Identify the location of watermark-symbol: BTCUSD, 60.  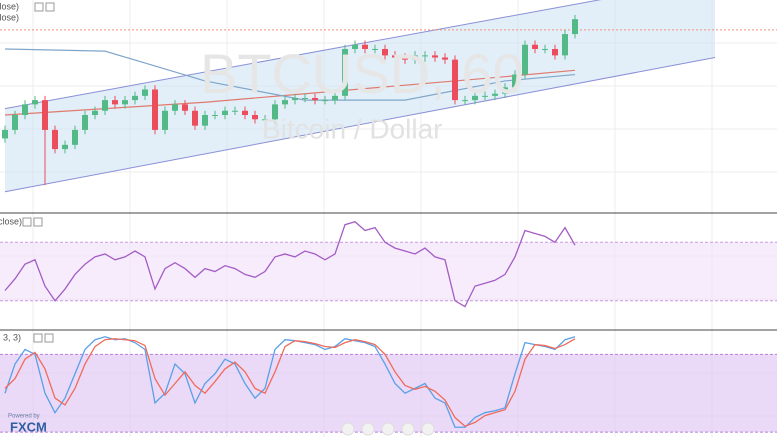
(362, 73).